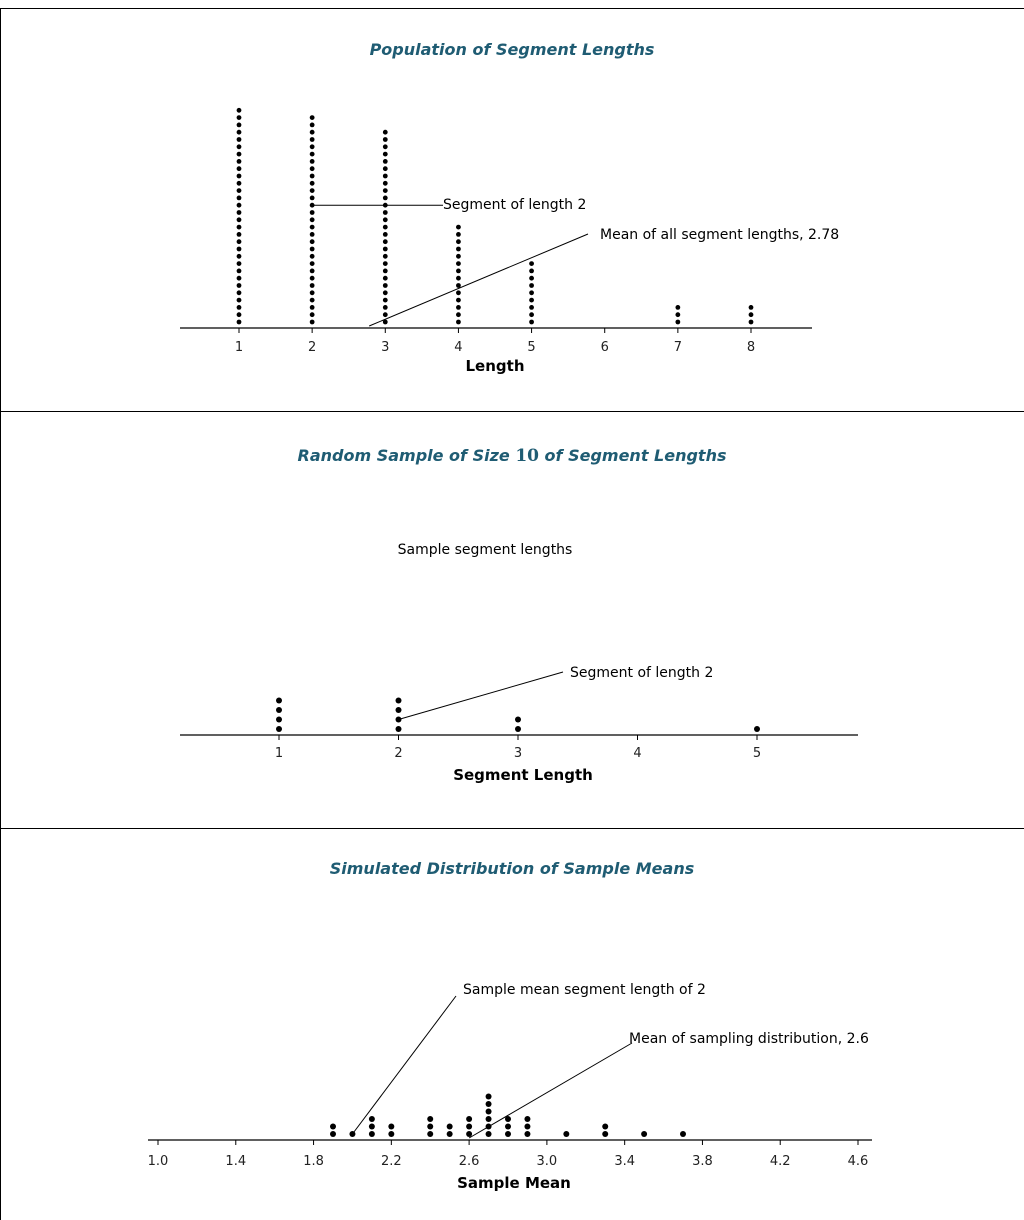  I want to click on x-tick-label: 4, so click(458, 347).